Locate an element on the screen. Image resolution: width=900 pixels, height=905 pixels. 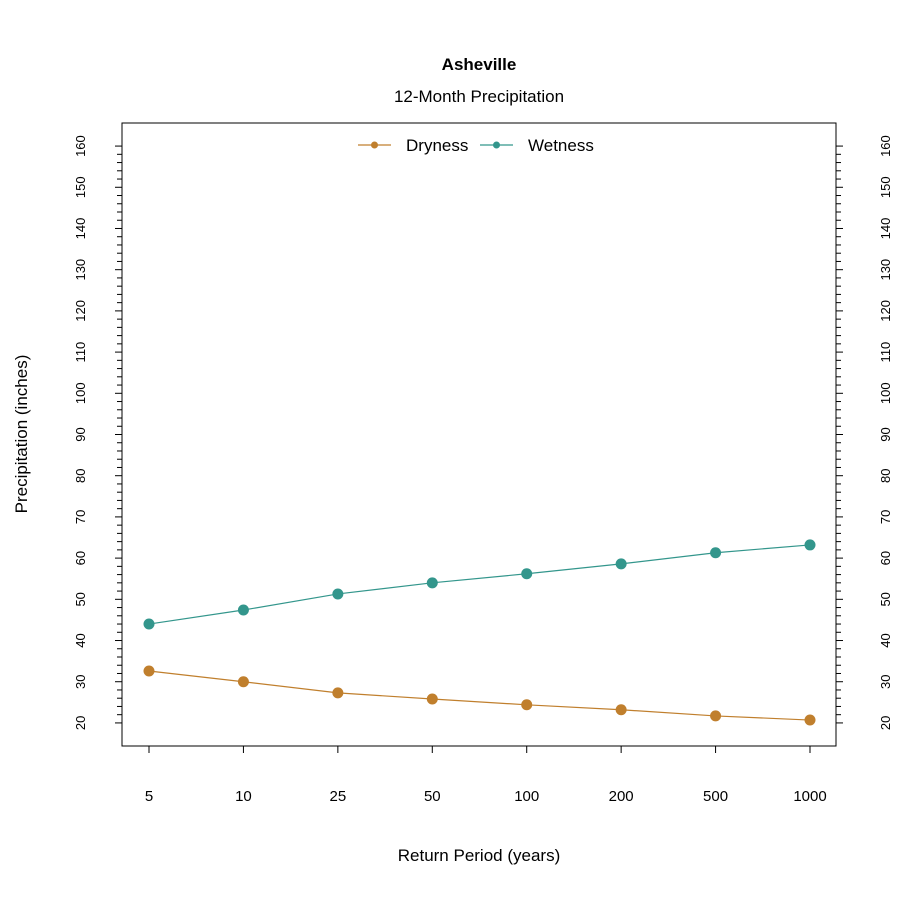
y-tick-label-left: 150 is located at coordinates (80, 187).